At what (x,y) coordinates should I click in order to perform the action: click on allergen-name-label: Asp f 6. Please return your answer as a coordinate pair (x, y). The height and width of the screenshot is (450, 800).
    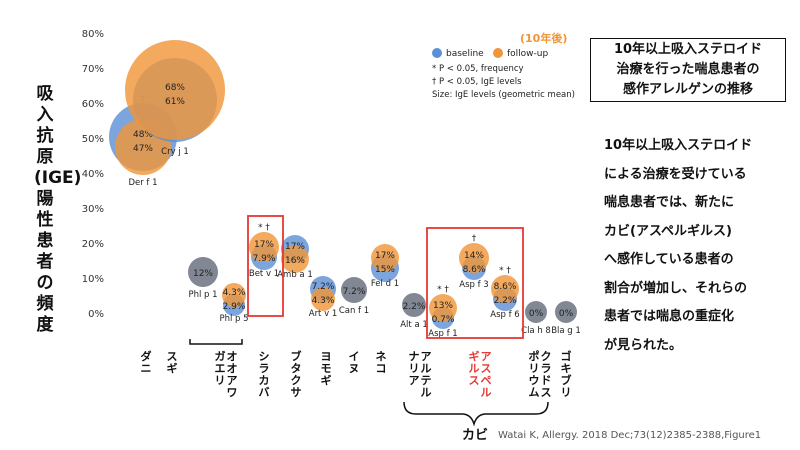
    Looking at the image, I should click on (504, 315).